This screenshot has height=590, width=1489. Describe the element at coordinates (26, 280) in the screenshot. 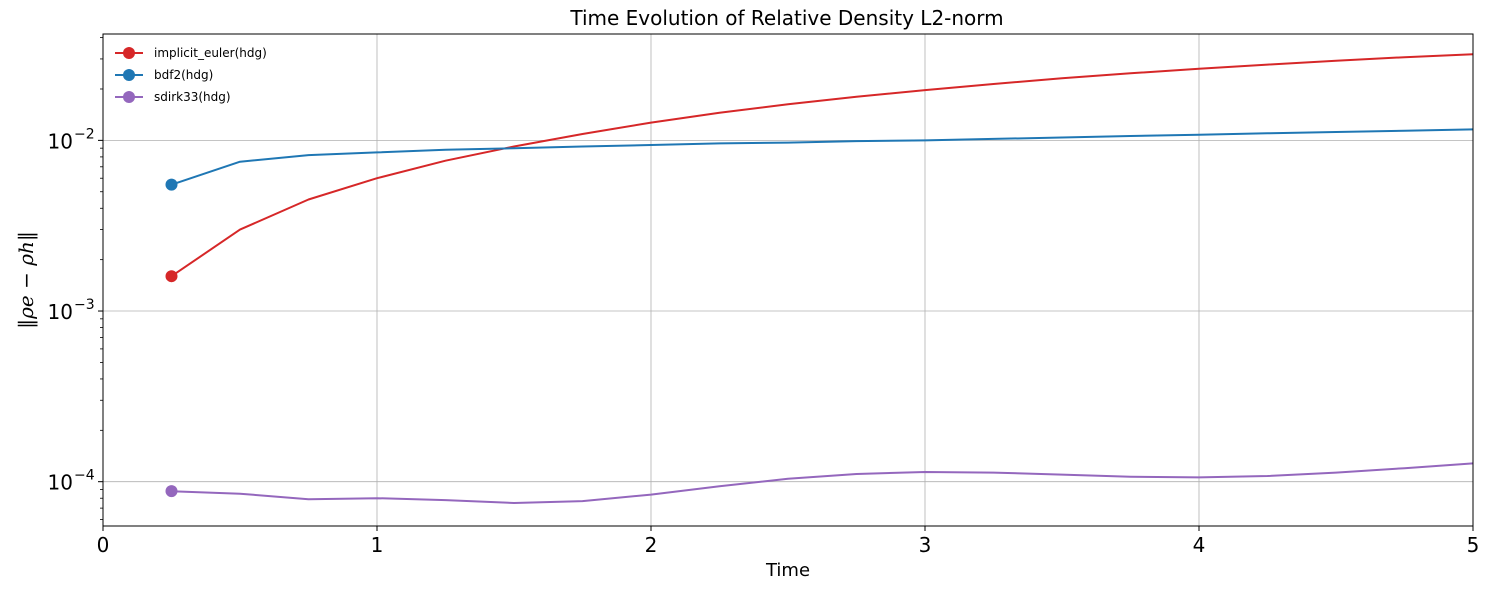

I see `y-axis-label: ‖ρe − ρh‖` at that location.